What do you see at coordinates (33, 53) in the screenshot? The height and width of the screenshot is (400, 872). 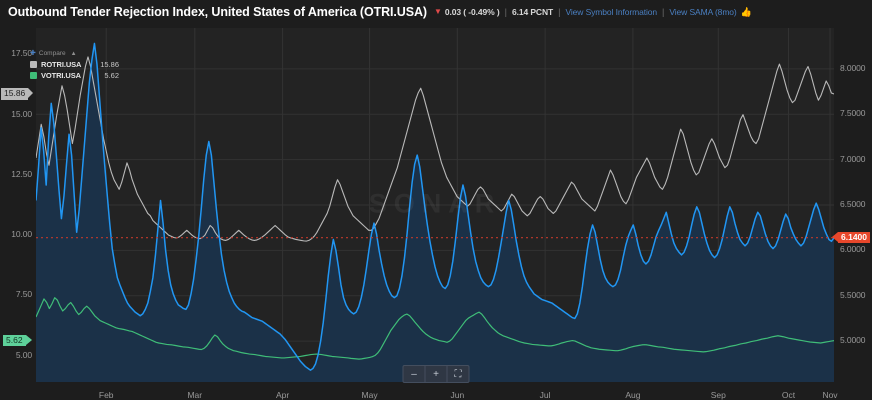 I see `plus-icon: ✚` at bounding box center [33, 53].